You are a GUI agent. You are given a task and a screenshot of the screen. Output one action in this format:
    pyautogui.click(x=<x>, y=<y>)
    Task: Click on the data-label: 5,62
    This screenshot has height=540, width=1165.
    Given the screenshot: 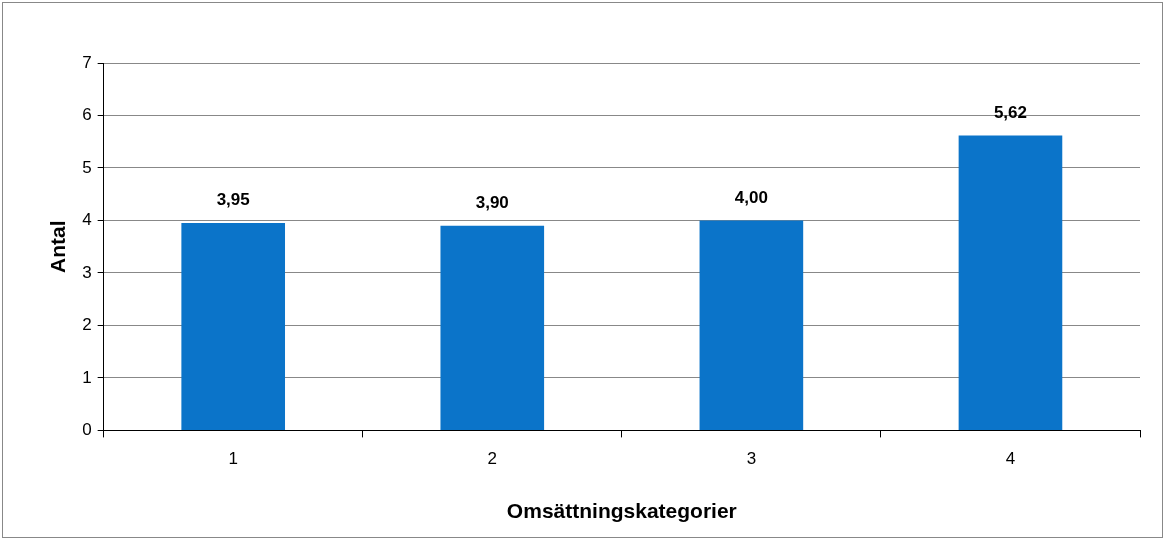 What is the action you would take?
    pyautogui.click(x=1010, y=112)
    